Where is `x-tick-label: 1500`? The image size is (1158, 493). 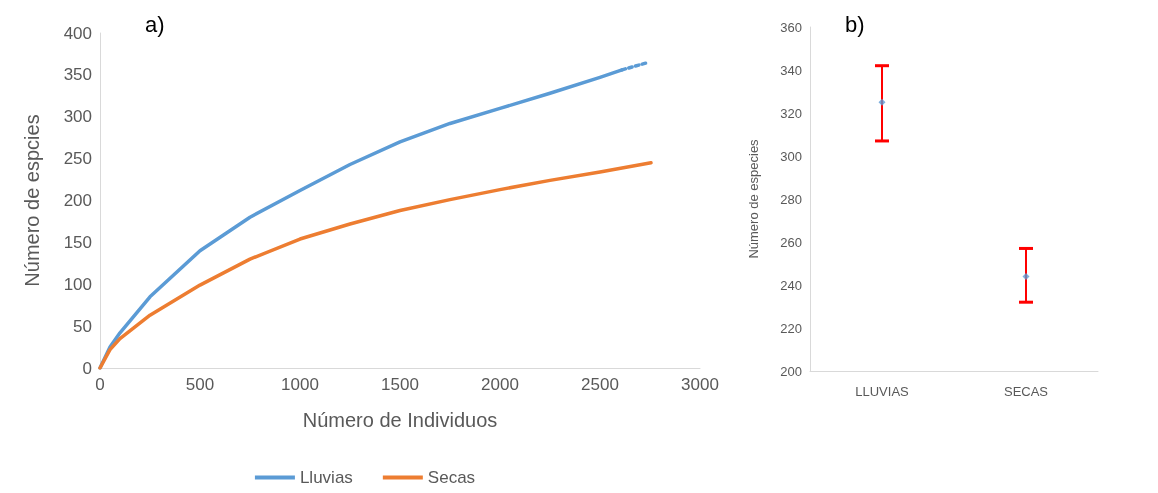
x-tick-label: 1500 is located at coordinates (400, 384).